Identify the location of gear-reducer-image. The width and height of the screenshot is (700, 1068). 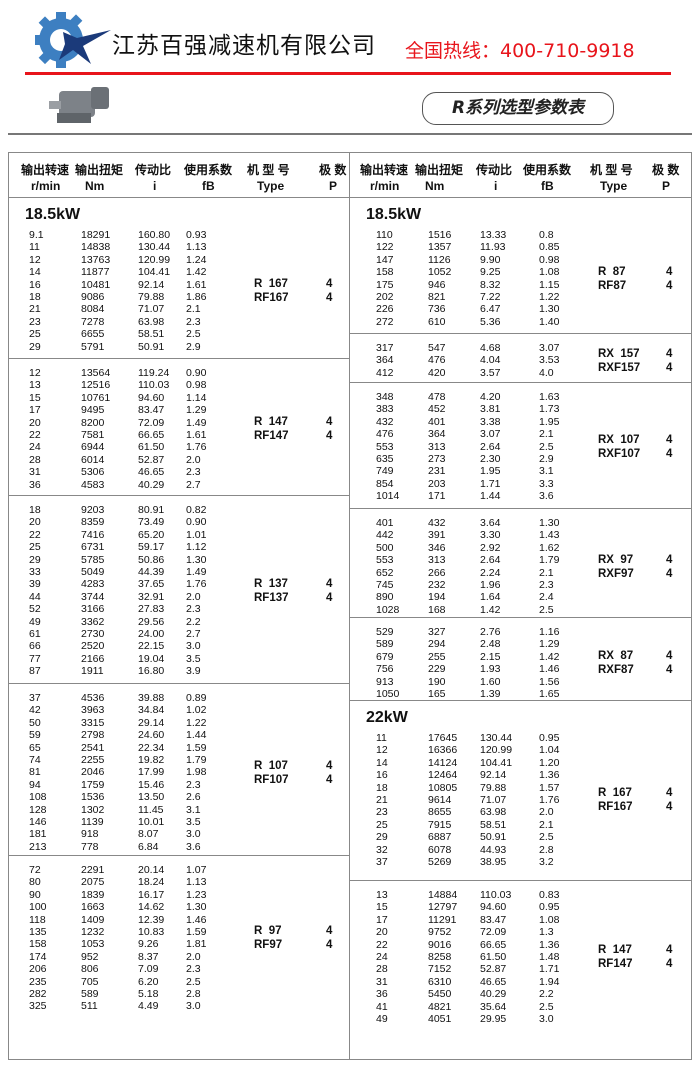
(79, 105).